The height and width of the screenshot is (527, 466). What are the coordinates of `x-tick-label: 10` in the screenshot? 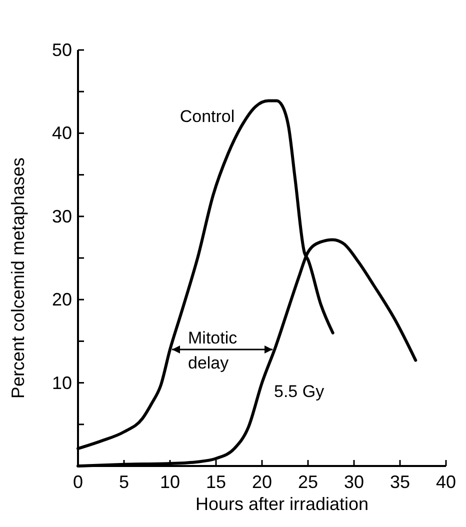 It's located at (170, 482).